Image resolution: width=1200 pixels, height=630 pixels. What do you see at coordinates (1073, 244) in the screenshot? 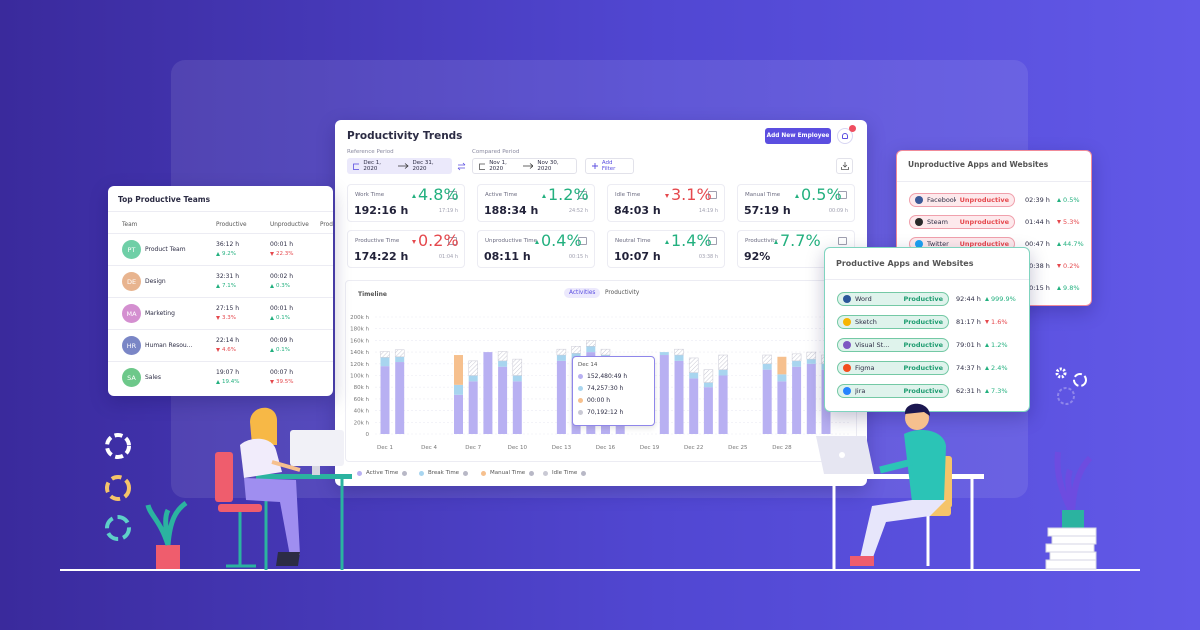
I see `change-value: 44.7%` at bounding box center [1073, 244].